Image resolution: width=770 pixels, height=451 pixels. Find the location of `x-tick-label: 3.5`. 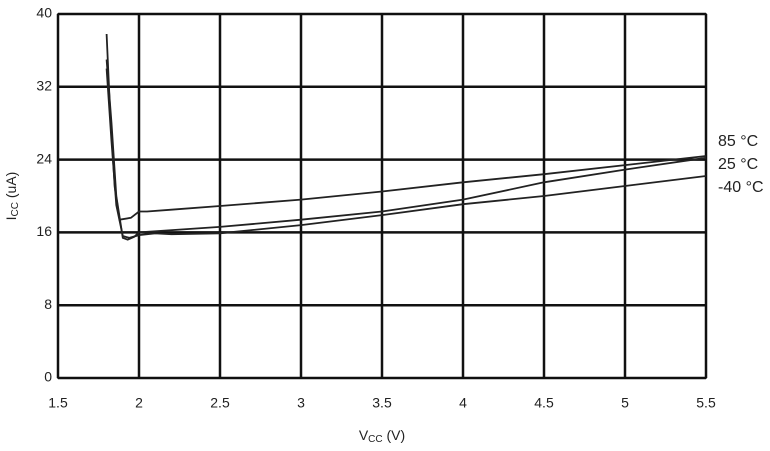

x-tick-label: 3.5 is located at coordinates (382, 403).